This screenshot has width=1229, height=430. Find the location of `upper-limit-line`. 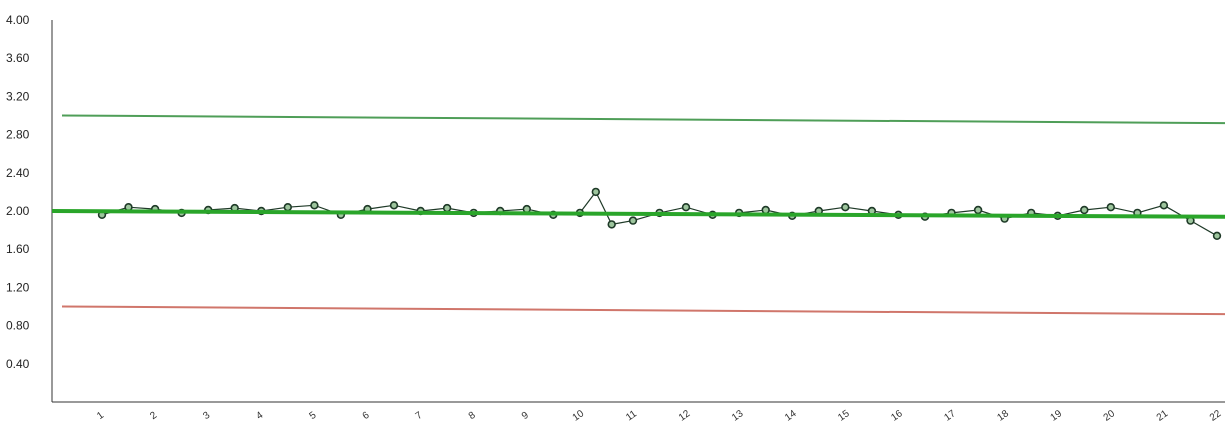

upper-limit-line is located at coordinates (643, 119).